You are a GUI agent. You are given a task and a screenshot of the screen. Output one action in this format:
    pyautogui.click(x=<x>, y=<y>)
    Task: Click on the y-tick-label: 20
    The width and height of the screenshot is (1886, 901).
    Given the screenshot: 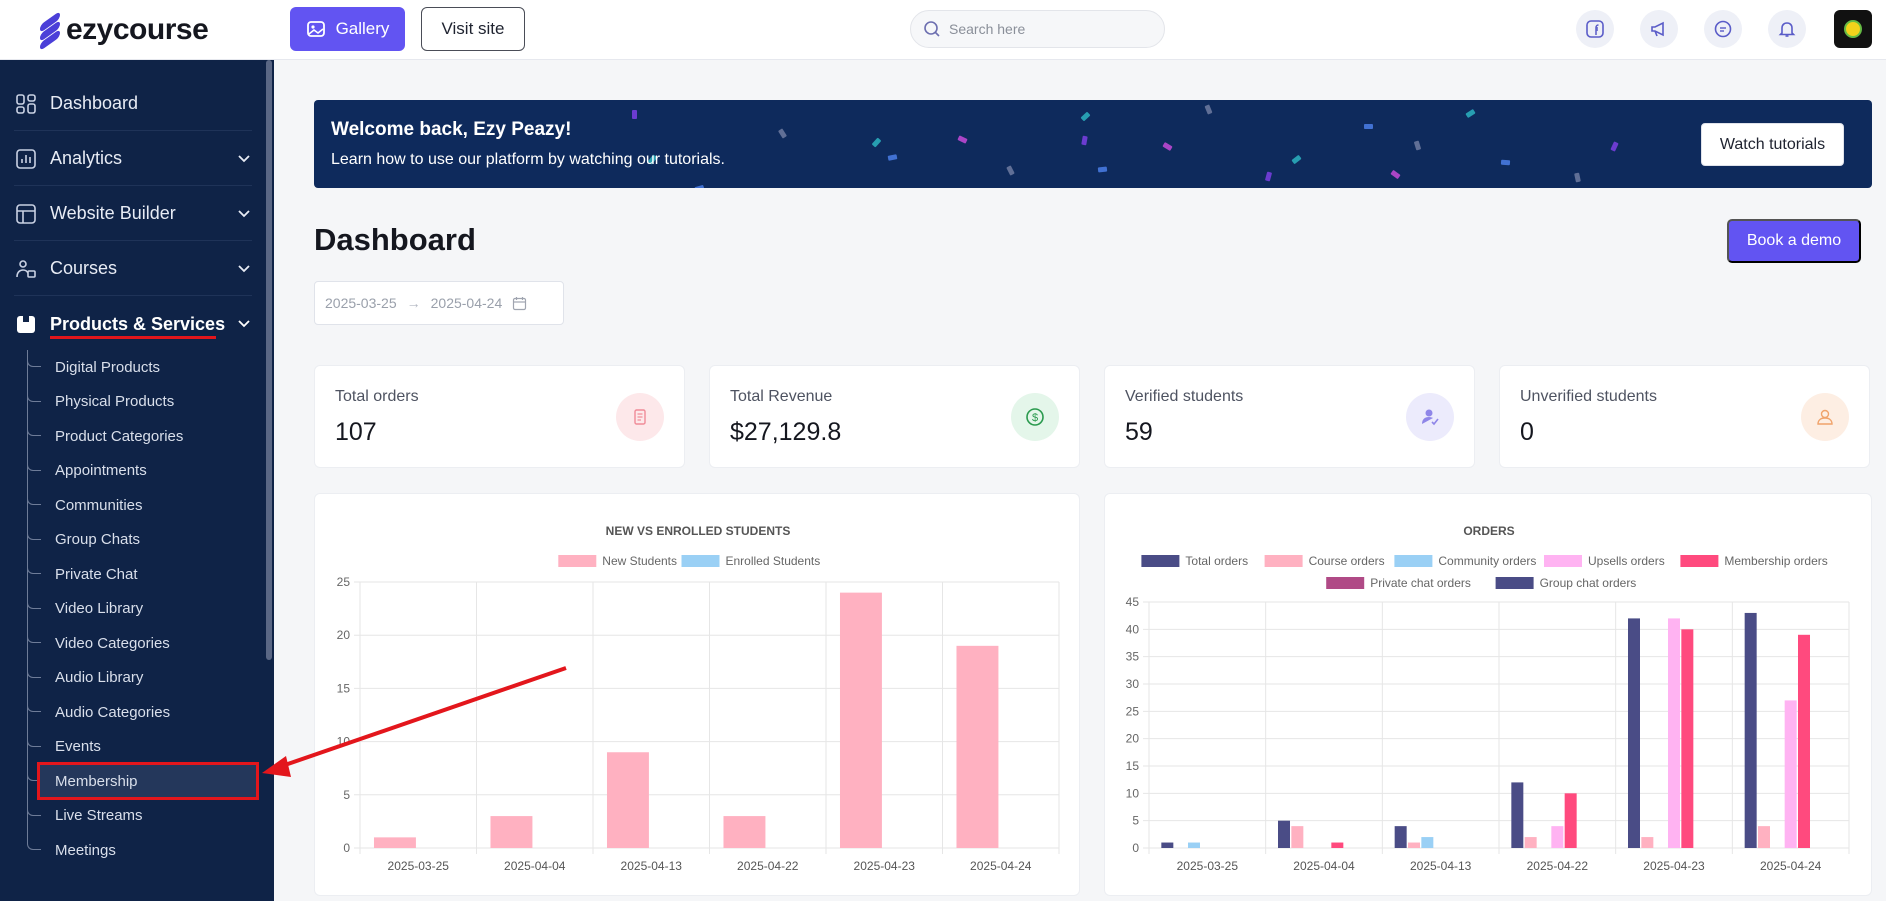 What is the action you would take?
    pyautogui.click(x=344, y=635)
    